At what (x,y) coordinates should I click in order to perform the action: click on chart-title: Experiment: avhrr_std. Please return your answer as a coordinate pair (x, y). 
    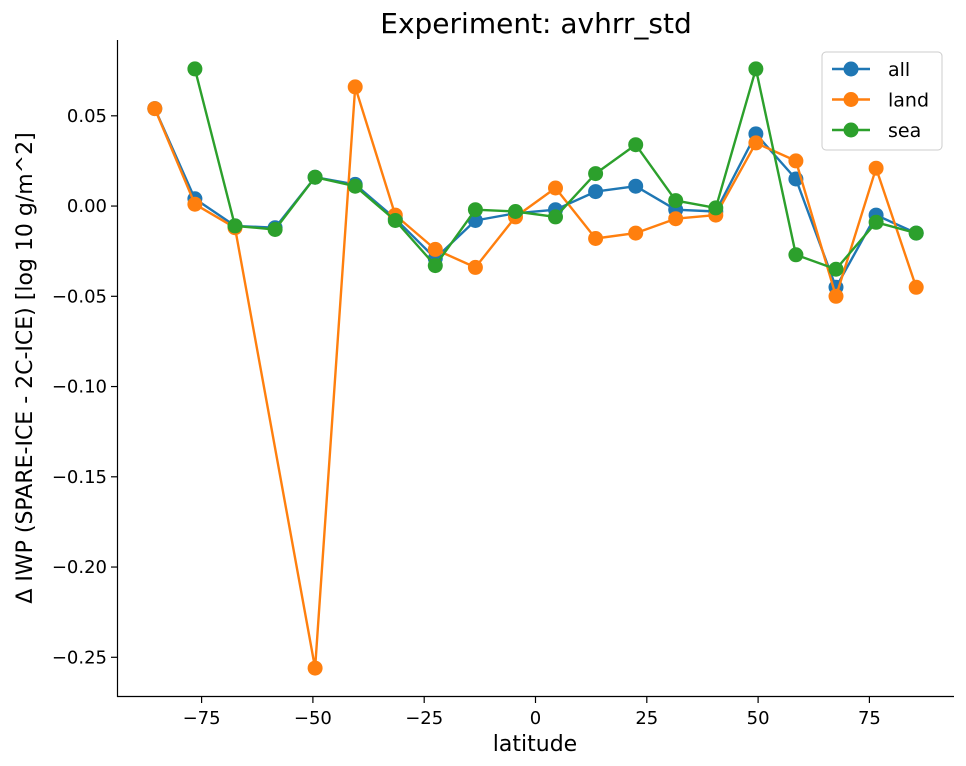
    Looking at the image, I should click on (535, 23).